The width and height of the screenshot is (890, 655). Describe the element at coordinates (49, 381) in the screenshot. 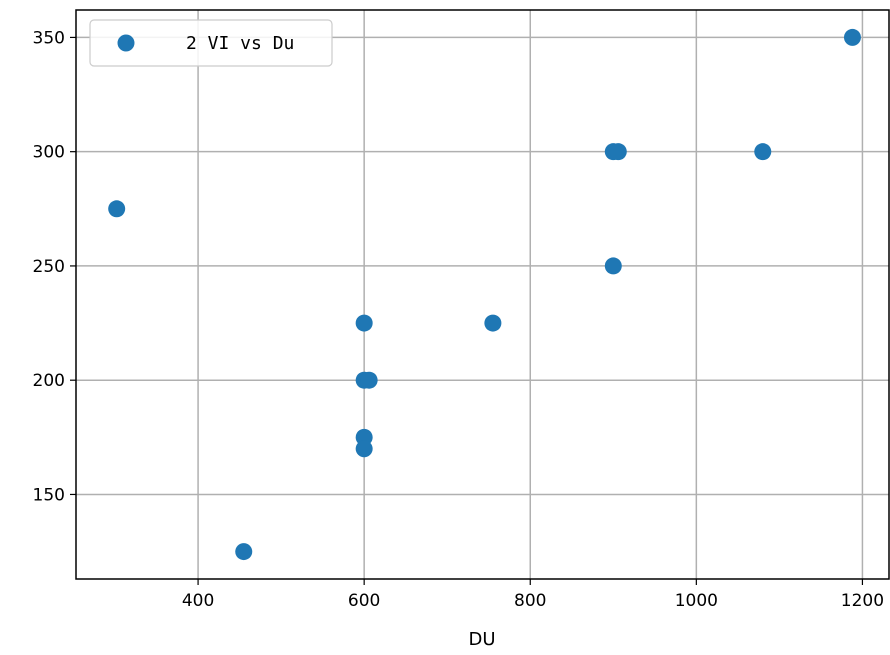

I see `y-tick-label: 200` at that location.